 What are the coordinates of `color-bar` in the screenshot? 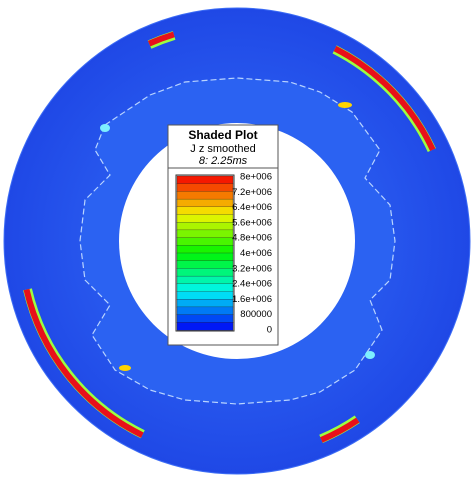 It's located at (205, 253).